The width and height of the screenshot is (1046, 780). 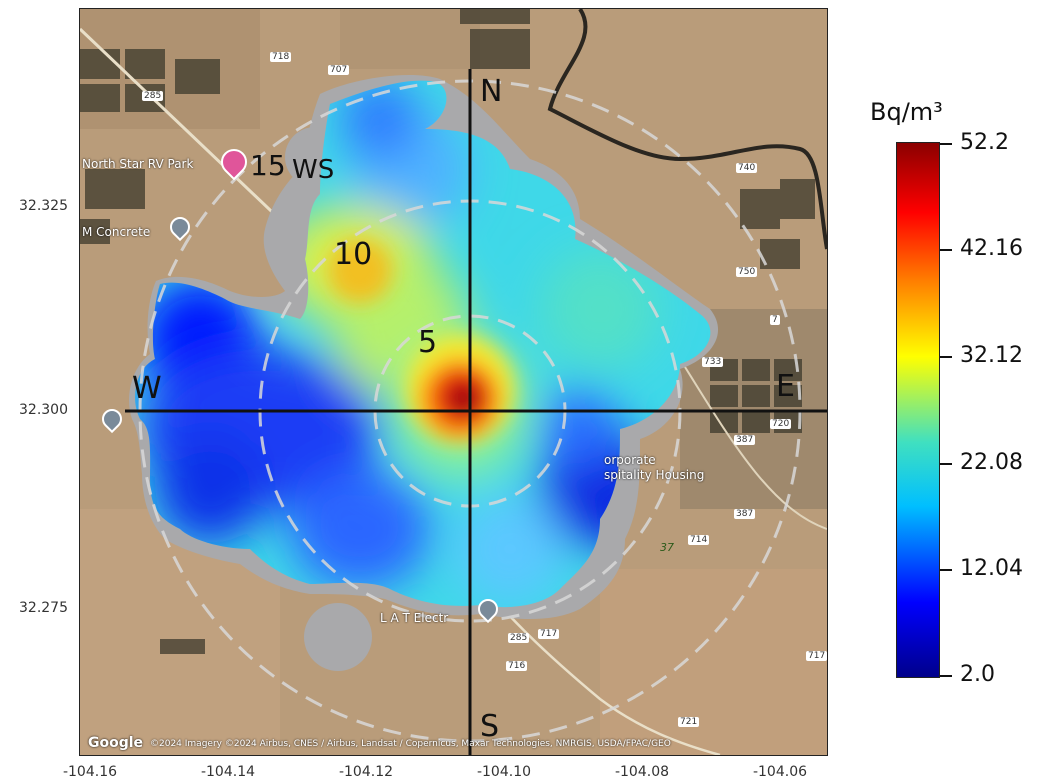 I want to click on road-shield: 714, so click(x=699, y=540).